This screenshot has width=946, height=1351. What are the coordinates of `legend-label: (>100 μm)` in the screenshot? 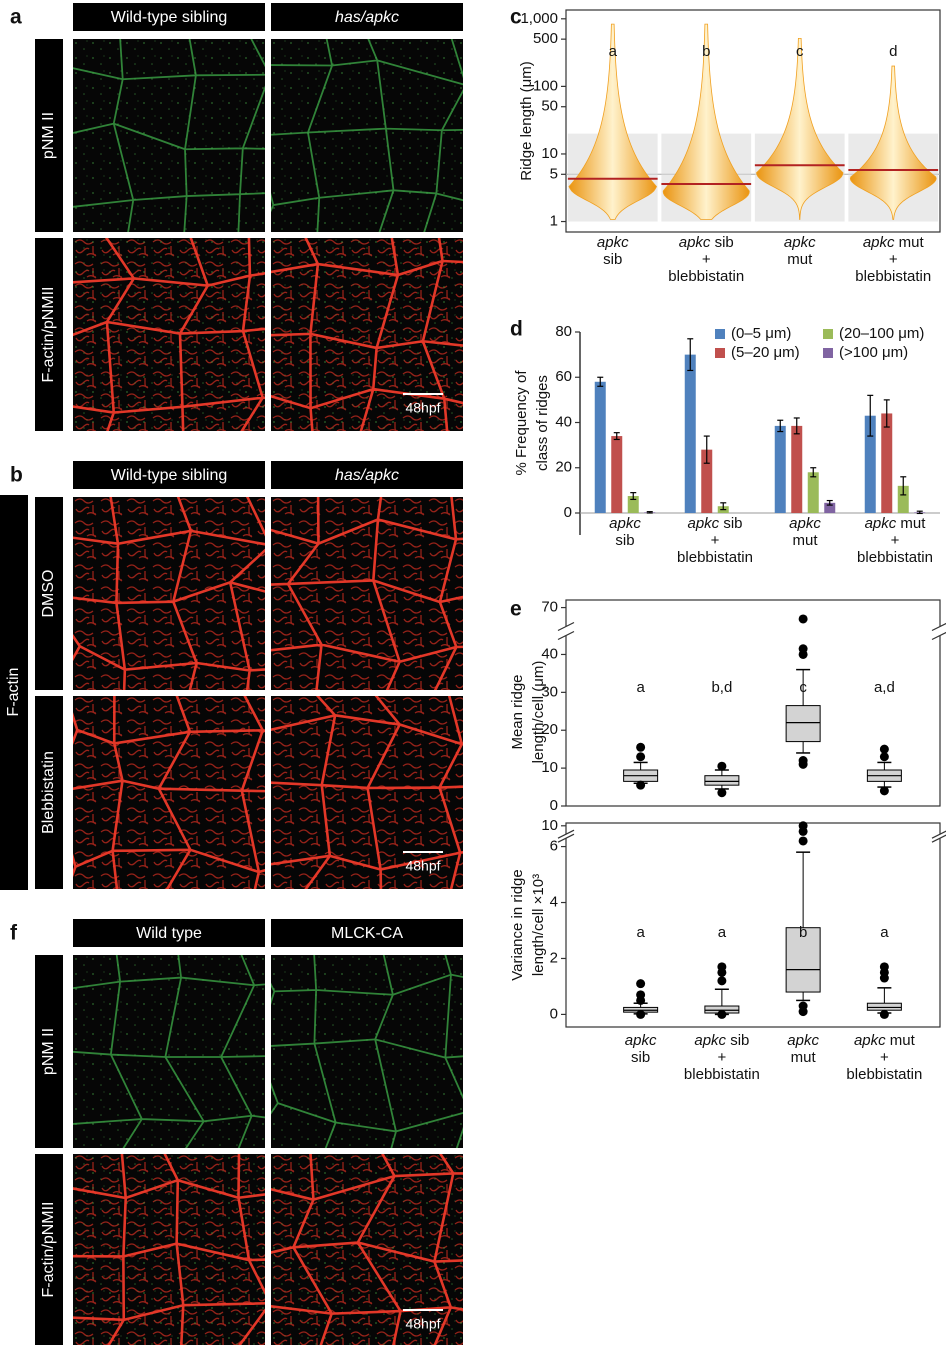 It's located at (873, 352).